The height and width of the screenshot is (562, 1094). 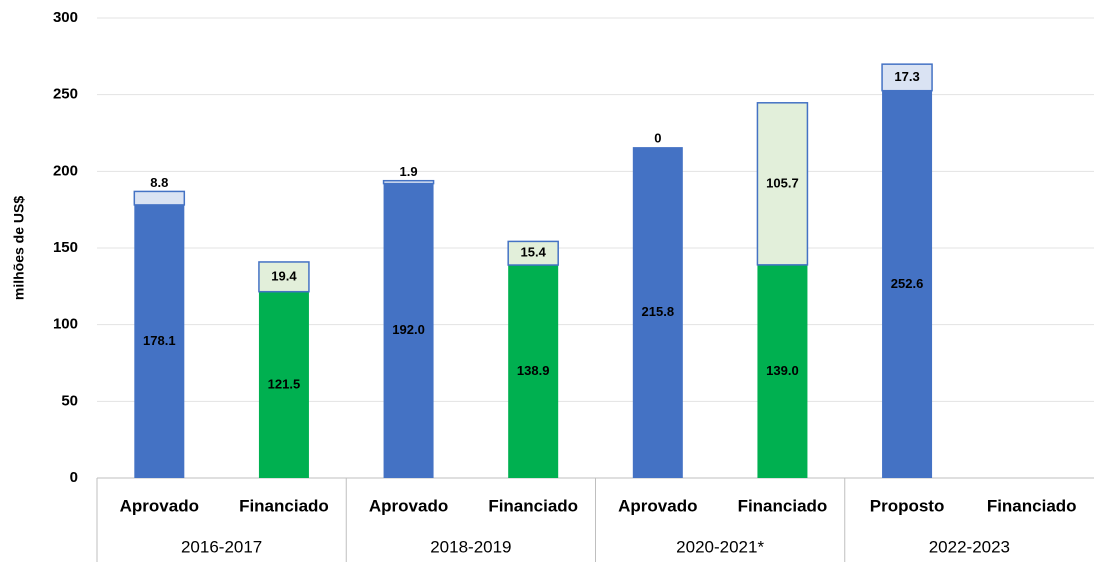 I want to click on group-label: 2018-2019, so click(x=470, y=546).